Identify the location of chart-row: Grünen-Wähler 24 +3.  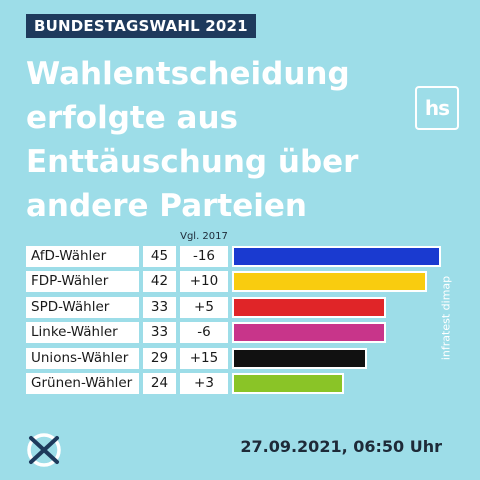
(236, 383).